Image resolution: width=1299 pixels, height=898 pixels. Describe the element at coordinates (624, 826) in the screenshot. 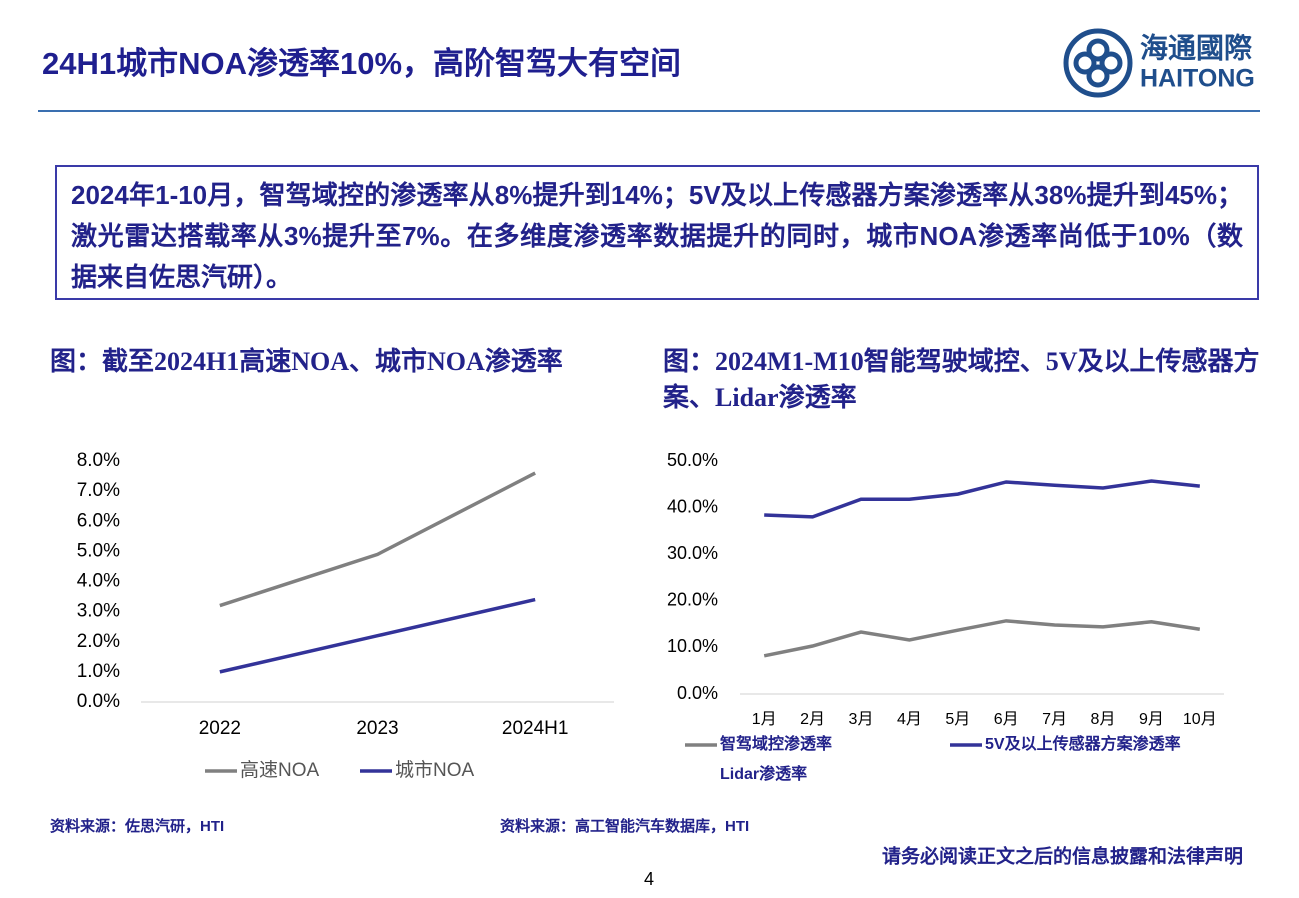

I see `source-2: 资料来源：高工智能汽车数据库，HTI` at that location.